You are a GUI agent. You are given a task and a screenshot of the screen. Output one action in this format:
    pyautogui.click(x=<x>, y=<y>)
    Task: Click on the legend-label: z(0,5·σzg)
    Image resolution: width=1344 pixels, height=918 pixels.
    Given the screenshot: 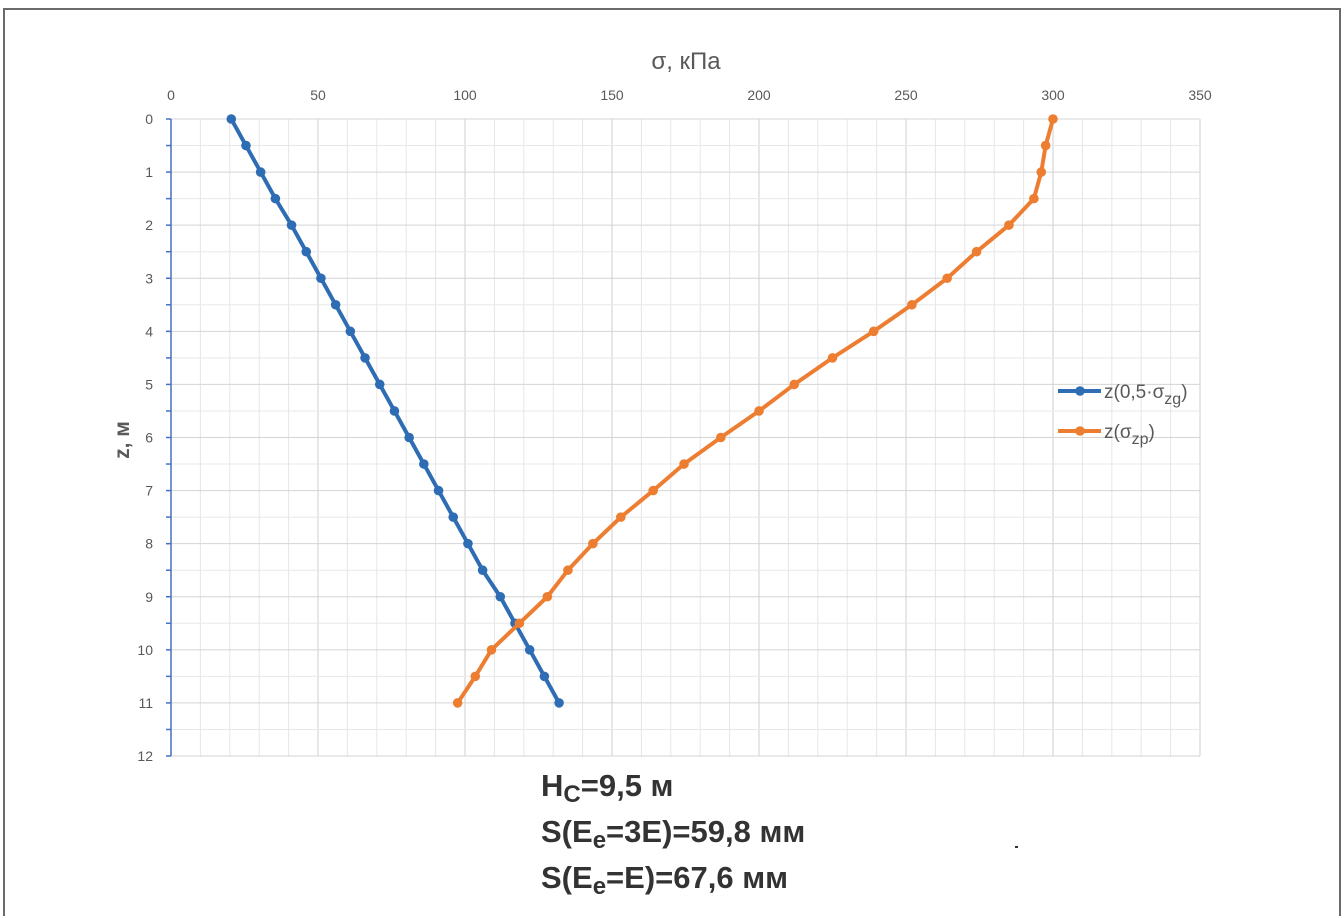 What is the action you would take?
    pyautogui.click(x=1146, y=395)
    